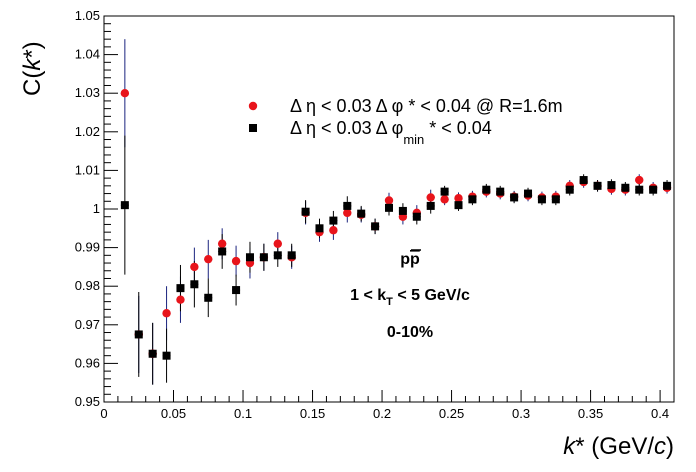 The image size is (696, 472). Describe the element at coordinates (590, 413) in the screenshot. I see `x-tick-label: 0.35` at that location.